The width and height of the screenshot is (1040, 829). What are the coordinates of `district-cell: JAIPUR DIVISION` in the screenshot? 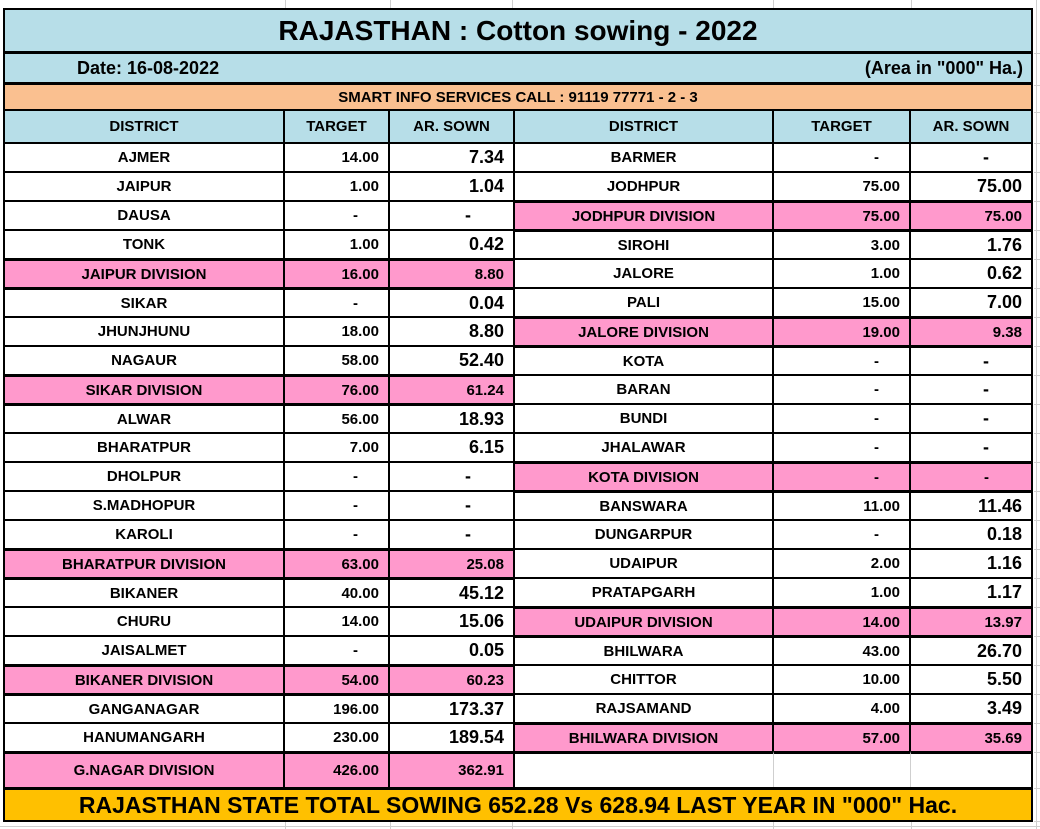 It's located at (145, 272).